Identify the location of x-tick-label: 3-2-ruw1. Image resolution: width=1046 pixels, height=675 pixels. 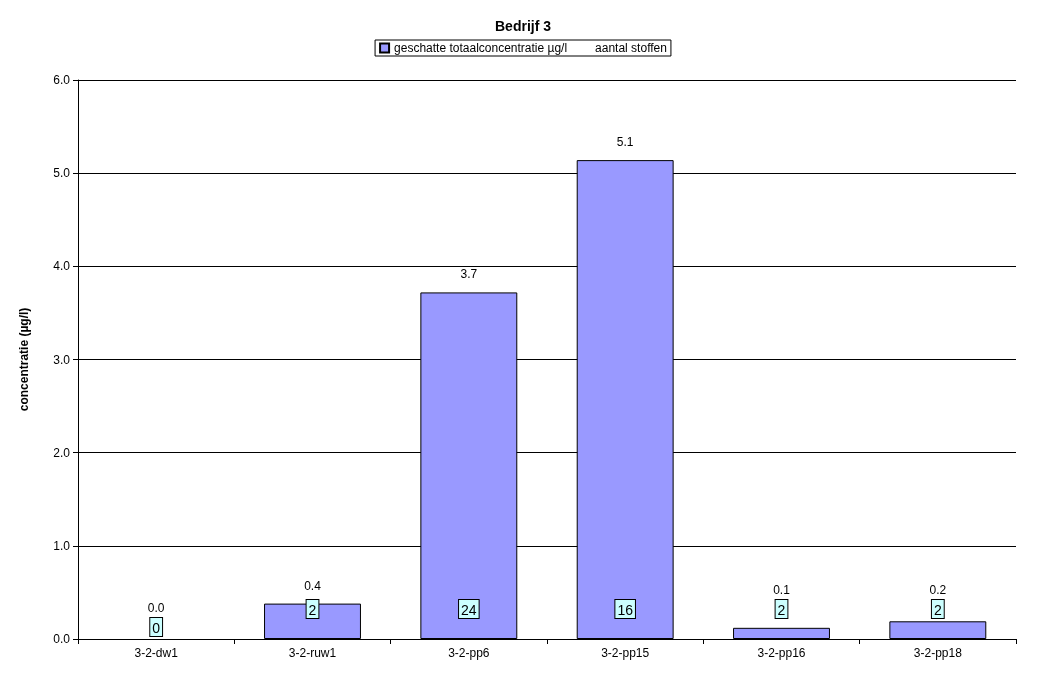
(312, 653).